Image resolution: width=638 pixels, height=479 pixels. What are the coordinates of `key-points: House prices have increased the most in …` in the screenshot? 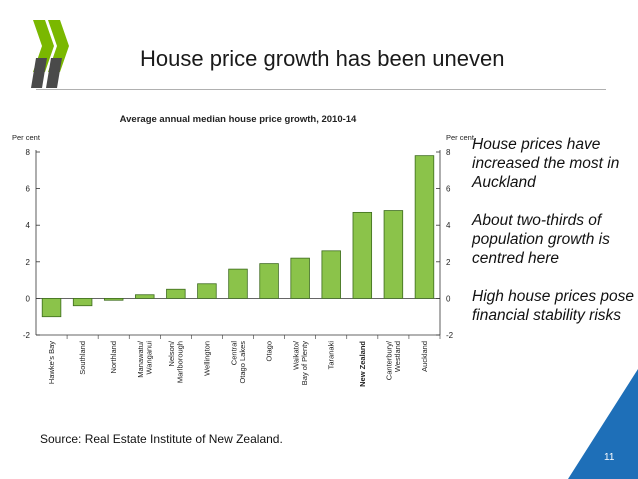 It's located at (553, 239).